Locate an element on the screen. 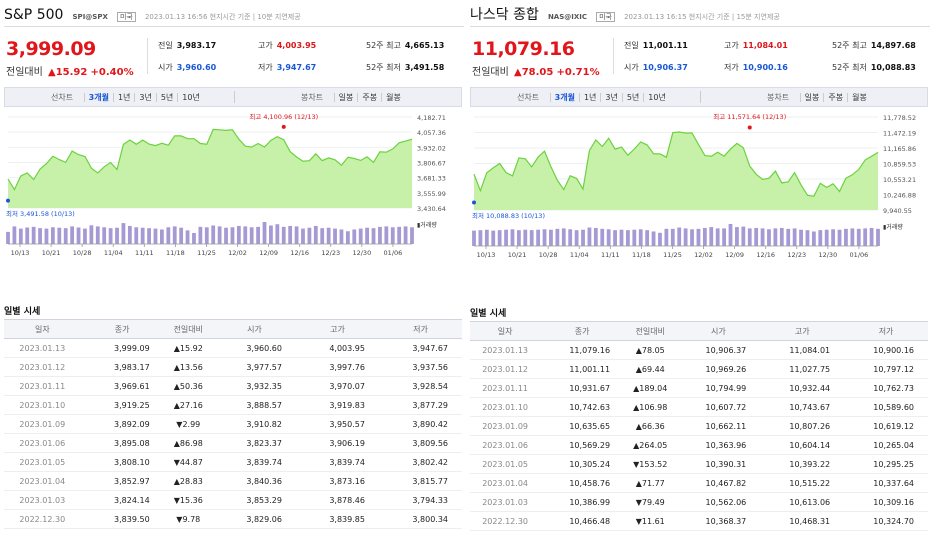 The image size is (936, 546). candle-chart-label: 봉차트 is located at coordinates (778, 97).